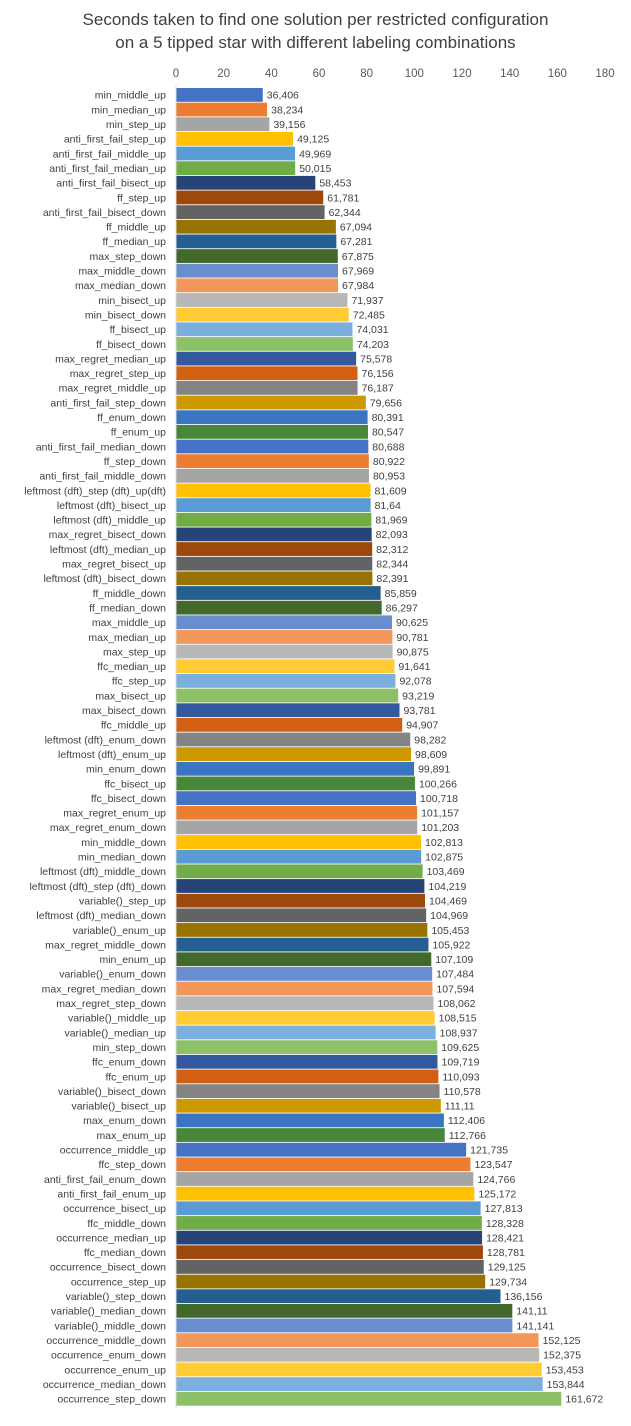  I want to click on category-label: max_step_up, so click(134, 652).